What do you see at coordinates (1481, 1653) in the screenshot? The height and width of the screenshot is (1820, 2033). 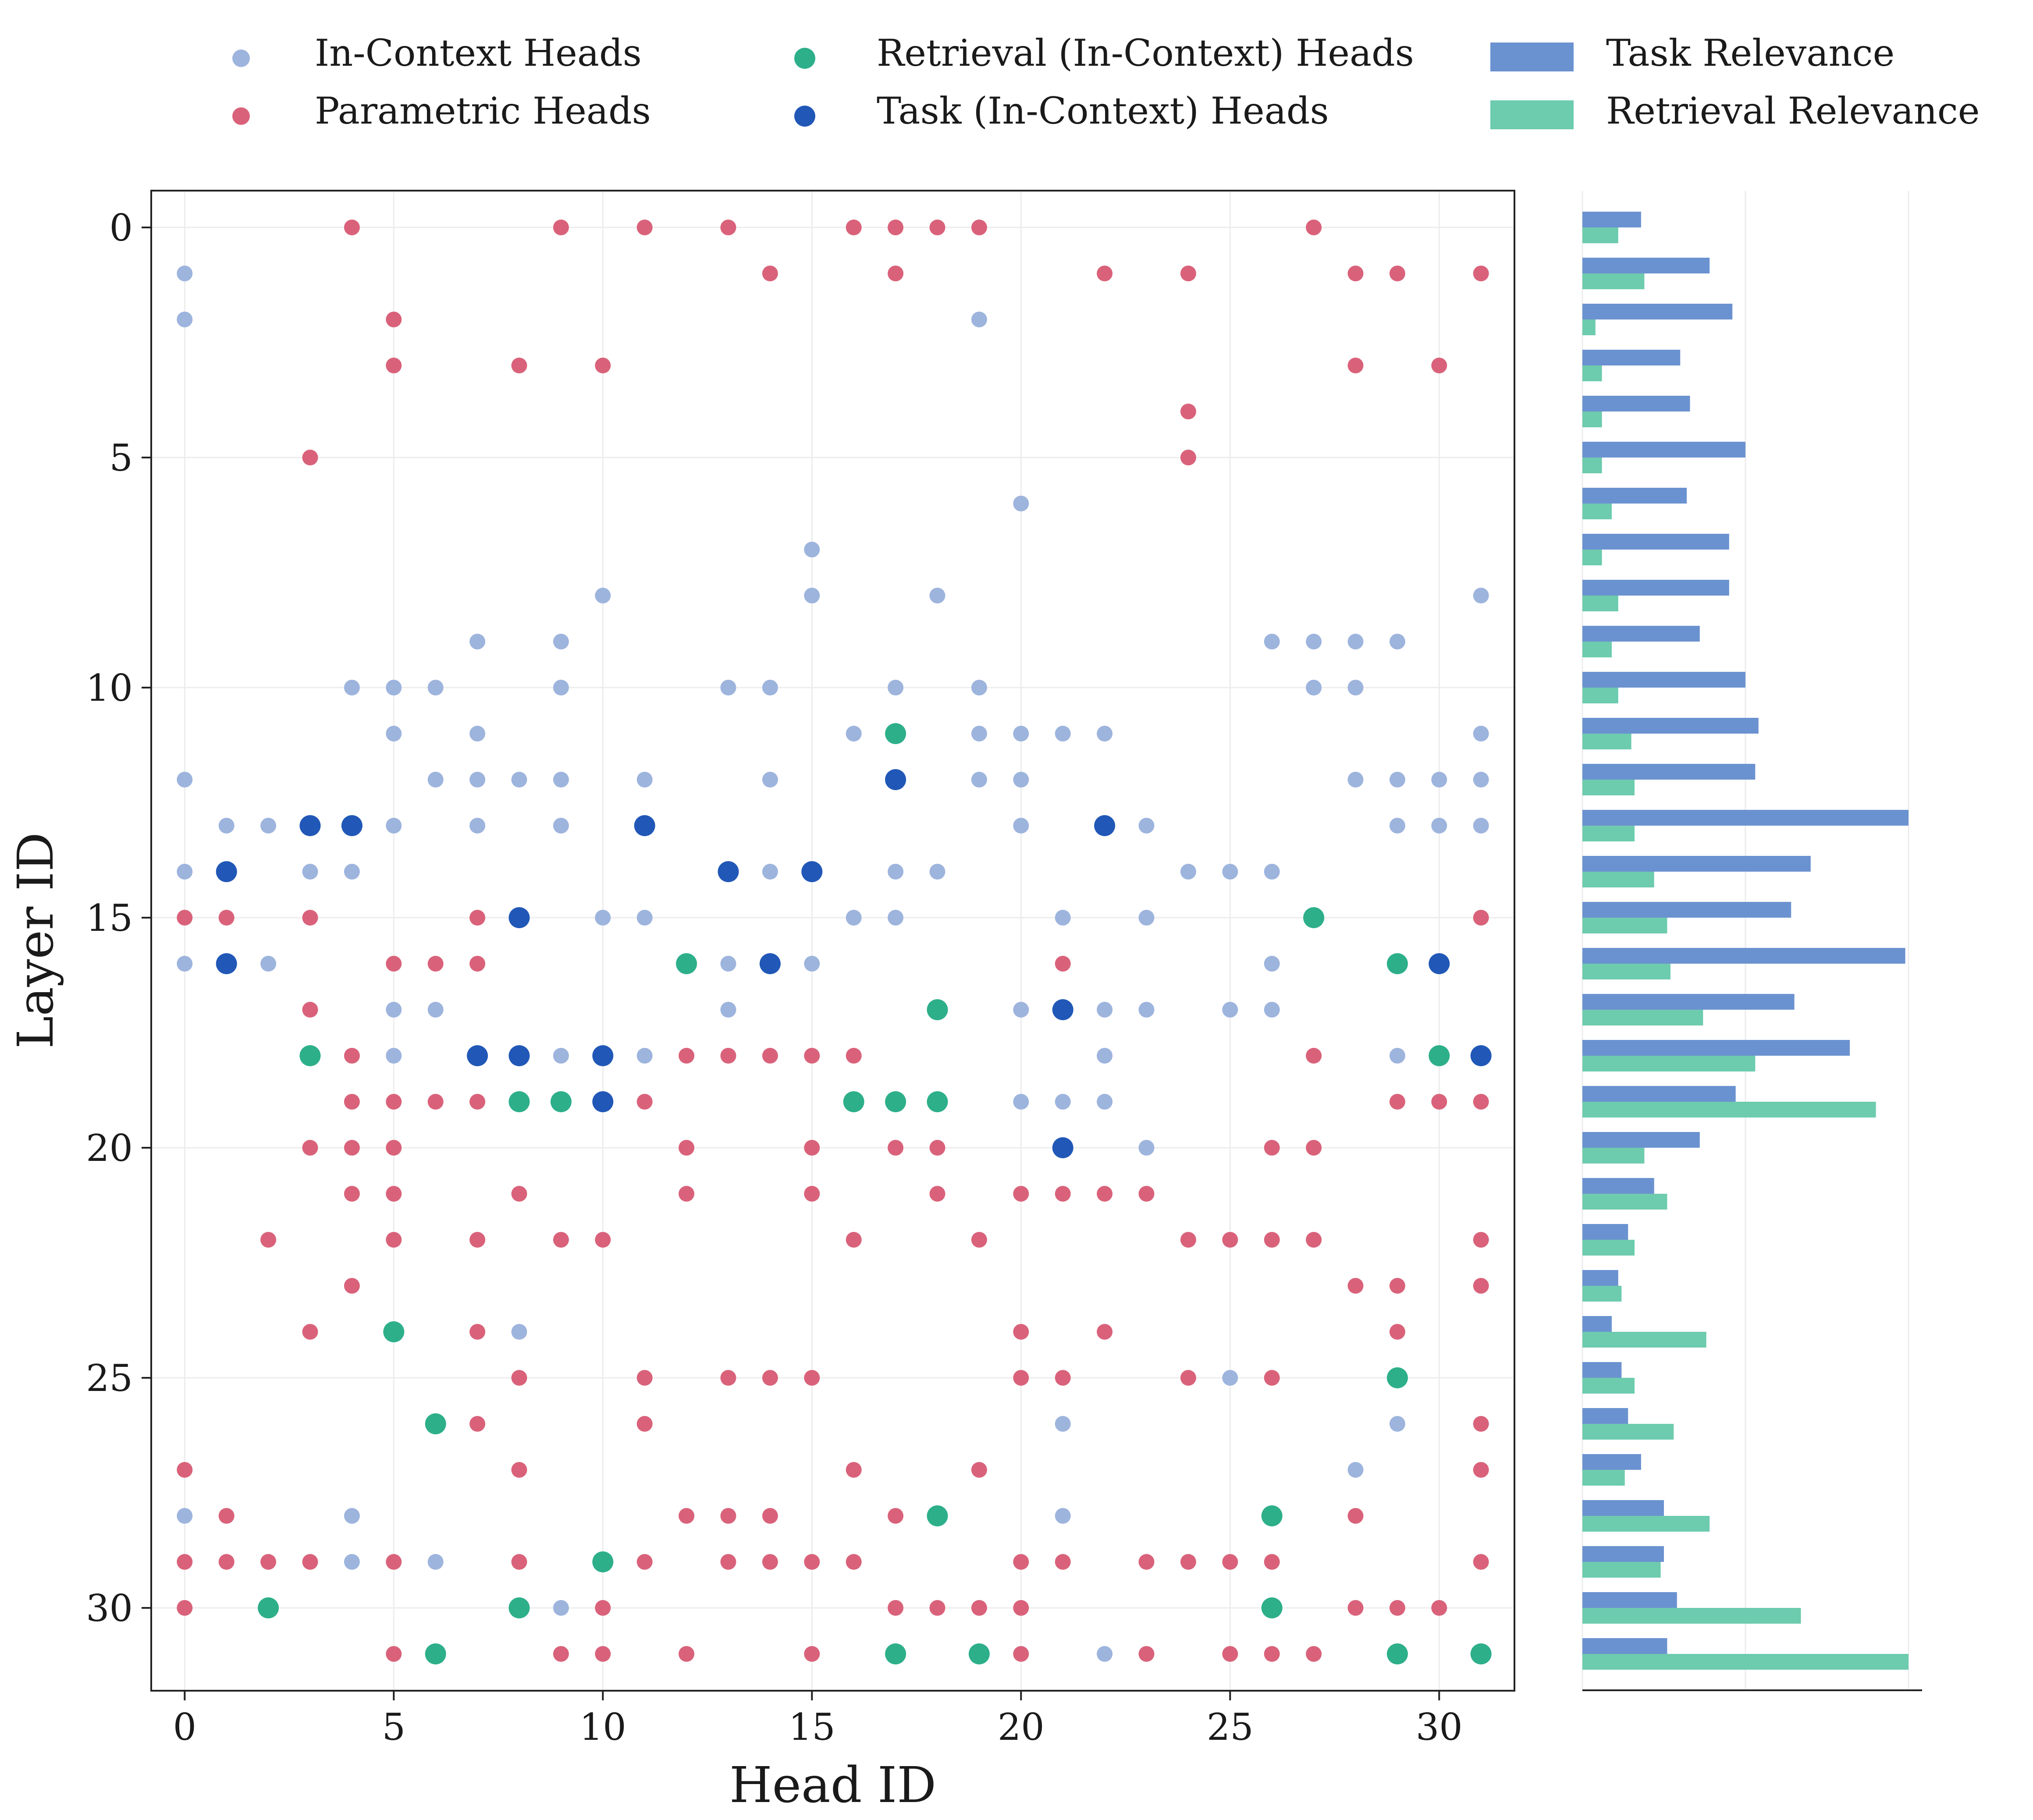 I see `retrieval-head-point` at bounding box center [1481, 1653].